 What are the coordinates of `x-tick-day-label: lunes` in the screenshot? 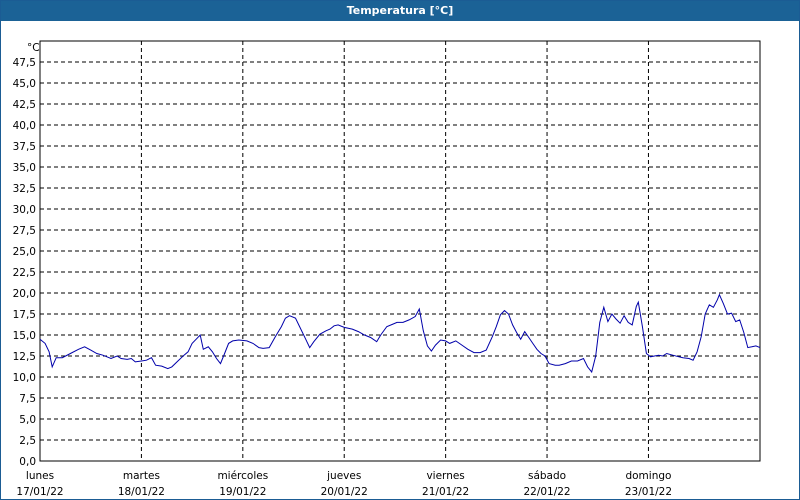 It's located at (40, 476).